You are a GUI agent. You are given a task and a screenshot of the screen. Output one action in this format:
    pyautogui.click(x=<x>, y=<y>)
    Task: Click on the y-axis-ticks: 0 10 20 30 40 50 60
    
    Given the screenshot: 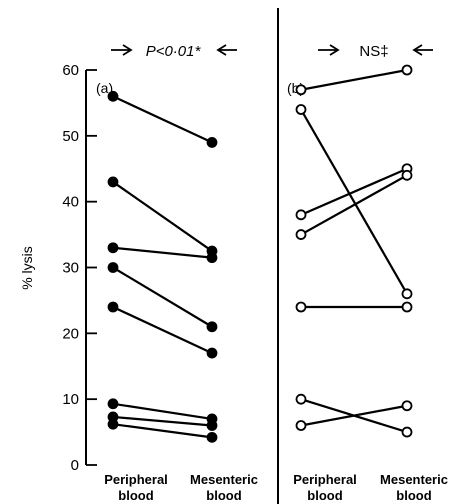 What is the action you would take?
    pyautogui.click(x=79, y=268)
    